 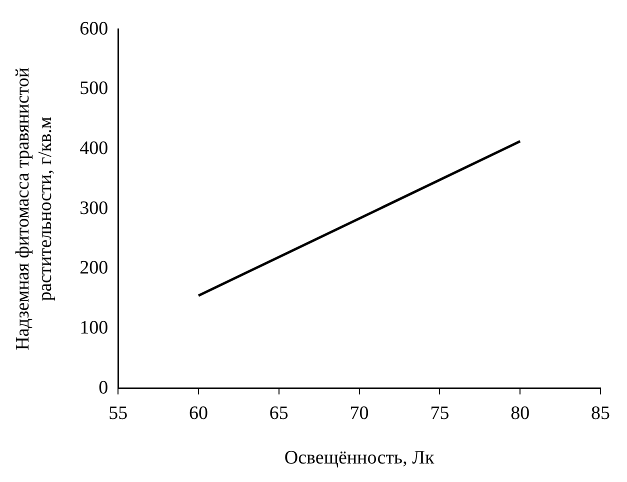 What do you see at coordinates (440, 413) in the screenshot?
I see `x-tick-label: 75` at bounding box center [440, 413].